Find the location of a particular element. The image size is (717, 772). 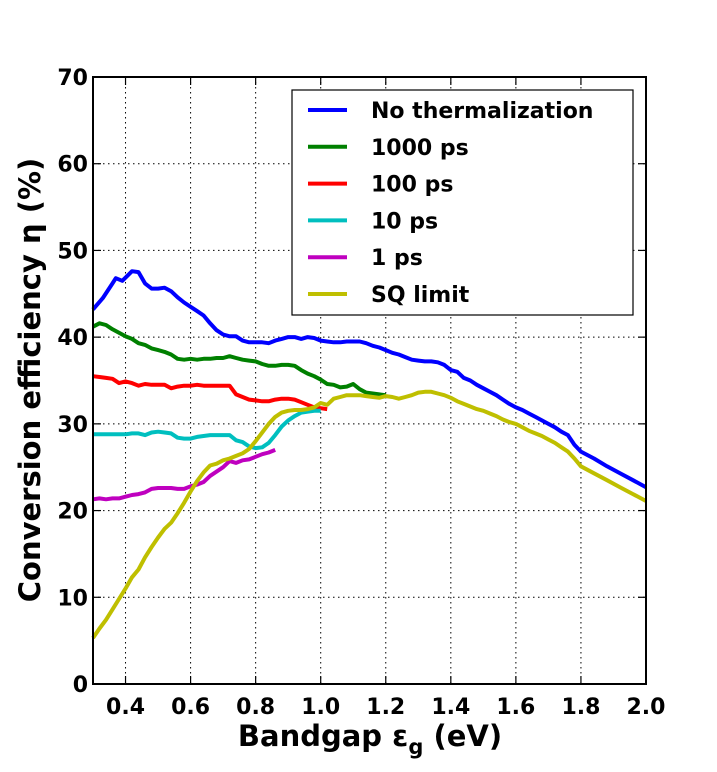

legend-label-no-thermalization: No thermalization is located at coordinates (482, 111).